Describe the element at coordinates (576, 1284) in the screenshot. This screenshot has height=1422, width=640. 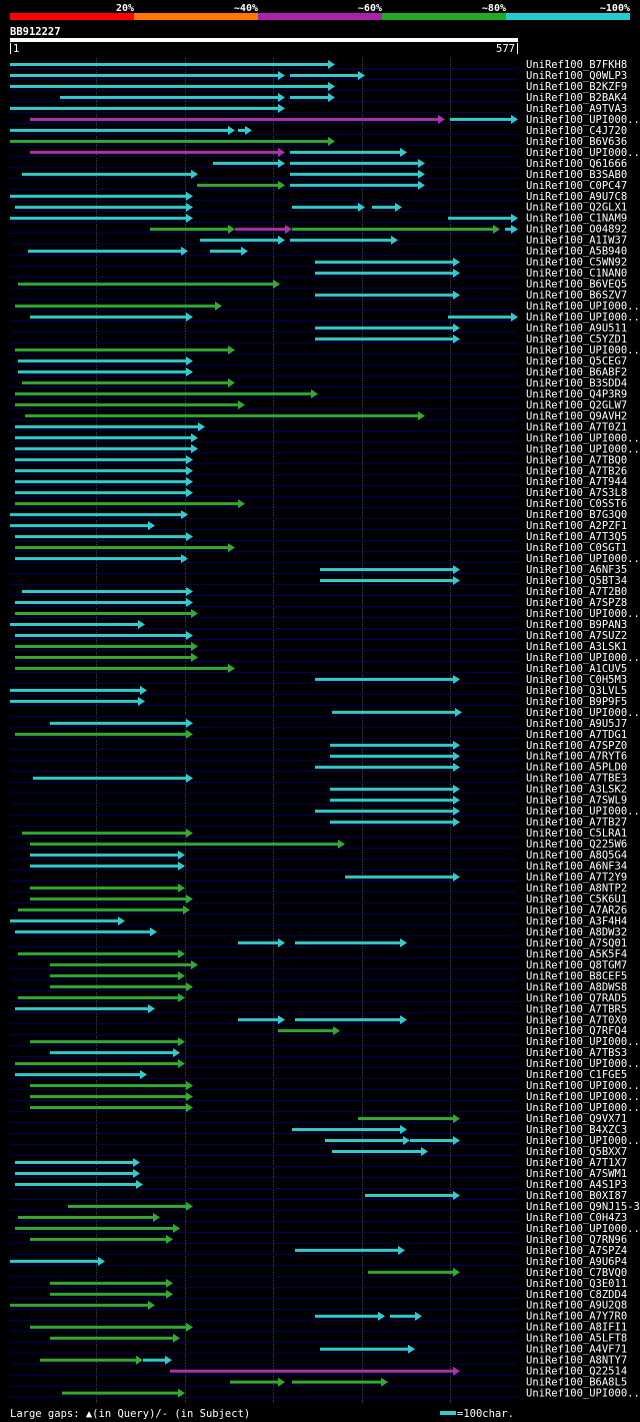
I see `hit-label: UniRef100_Q3E011` at that location.